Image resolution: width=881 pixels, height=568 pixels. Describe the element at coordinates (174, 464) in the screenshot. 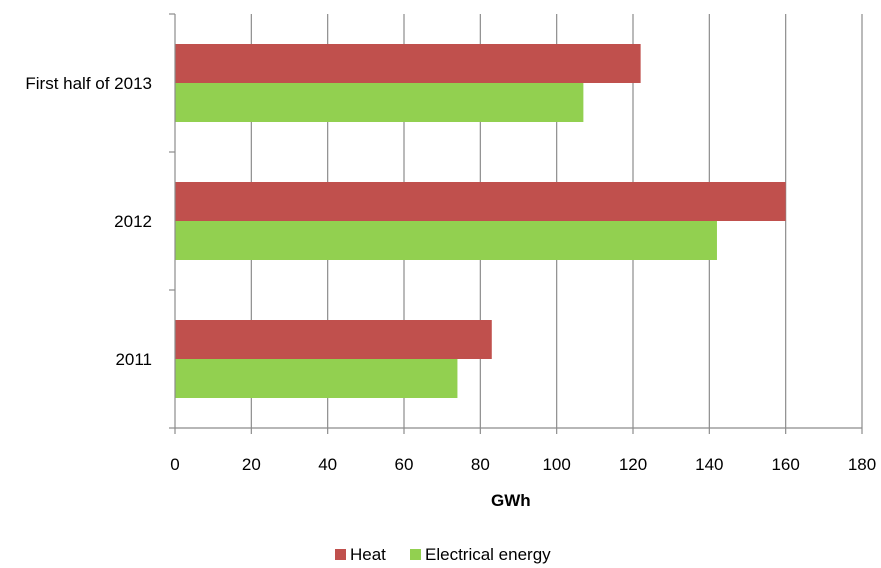

I see `x-tick-label: 0` at that location.